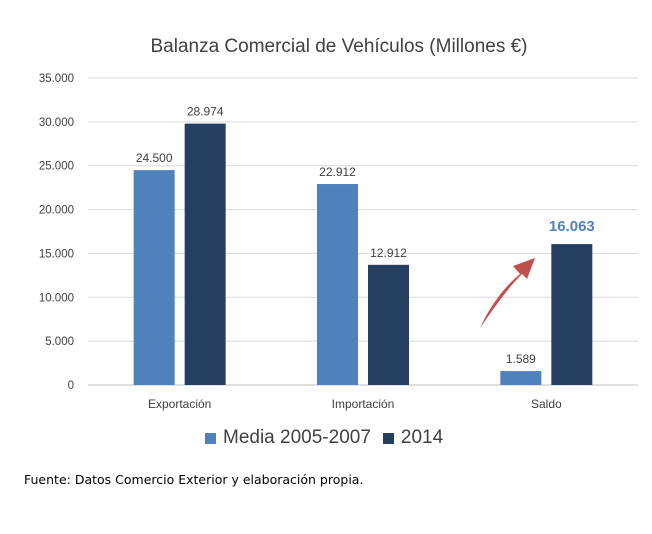 The width and height of the screenshot is (652, 534). Describe the element at coordinates (388, 253) in the screenshot. I see `data-label: 12.912` at that location.